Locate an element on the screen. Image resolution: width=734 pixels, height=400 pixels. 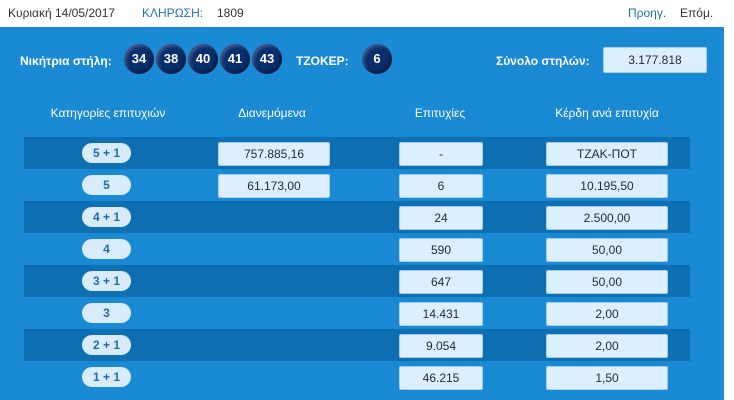
category-pill: 5 is located at coordinates (106, 185).